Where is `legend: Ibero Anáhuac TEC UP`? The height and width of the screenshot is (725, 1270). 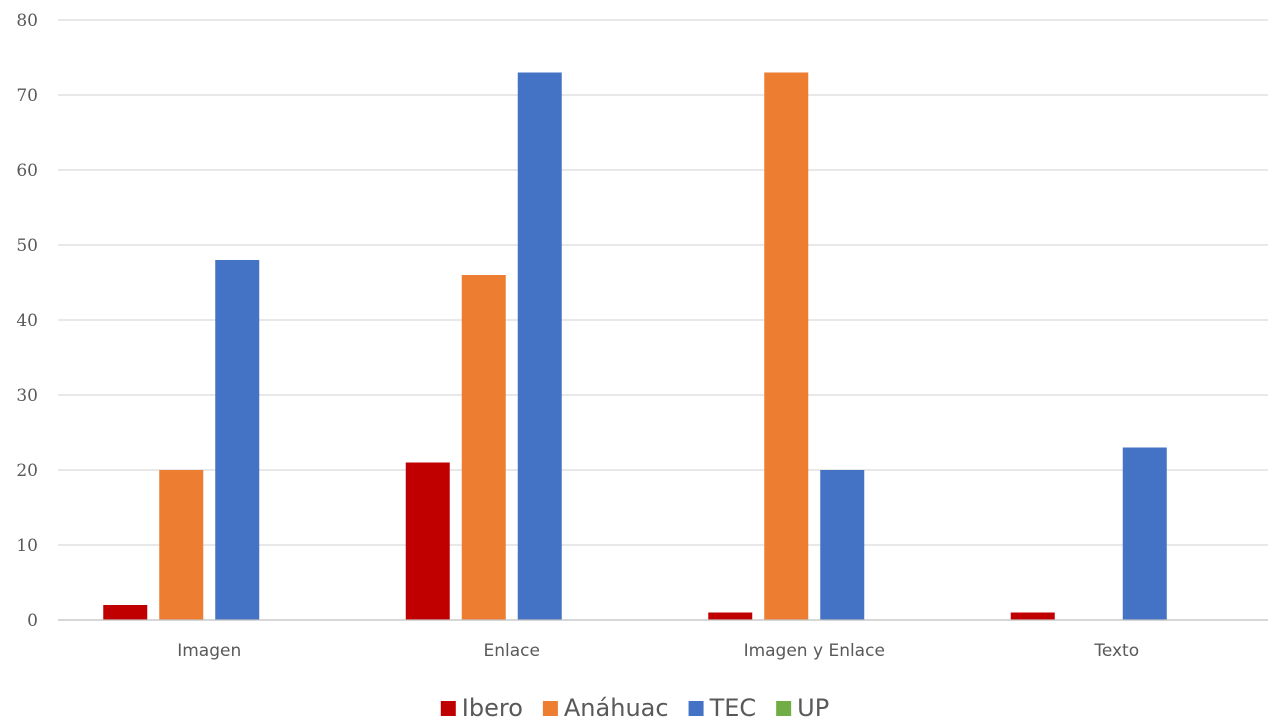 legend: Ibero Anáhuac TEC UP is located at coordinates (634, 708).